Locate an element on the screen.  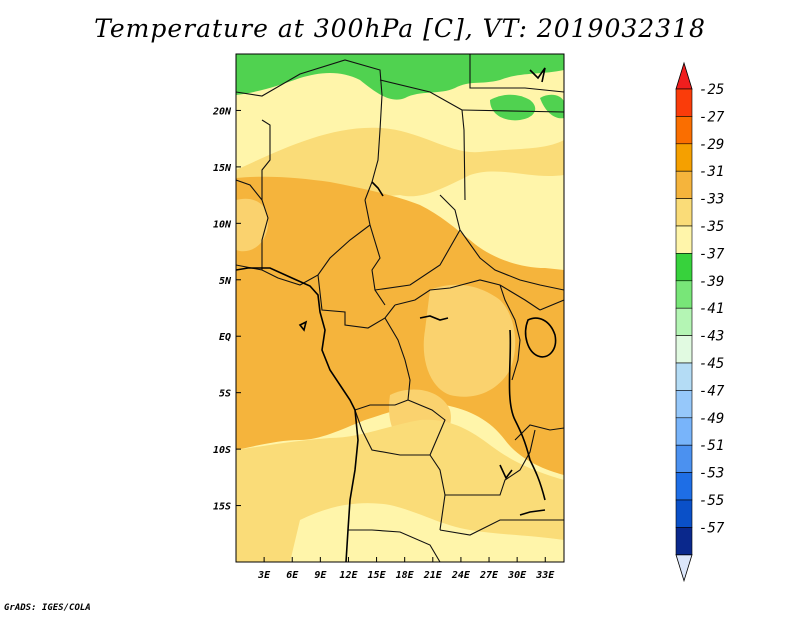
lon-tick-label: 9E is located at coordinates (320, 575).